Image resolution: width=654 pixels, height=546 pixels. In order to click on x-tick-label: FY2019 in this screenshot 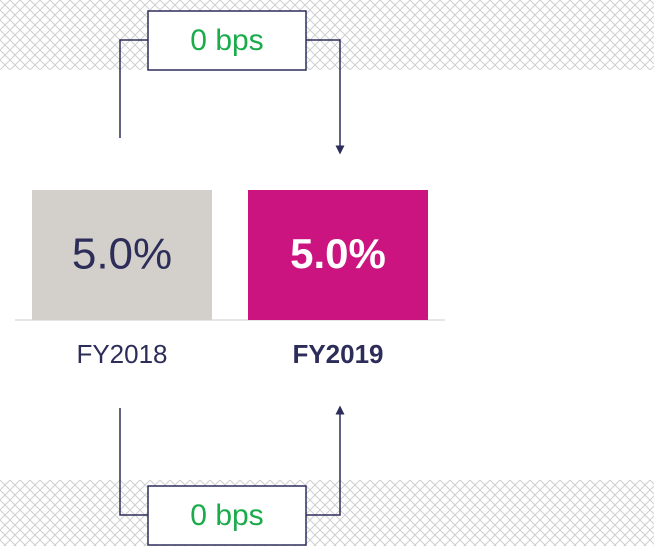, I will do `click(337, 354)`.